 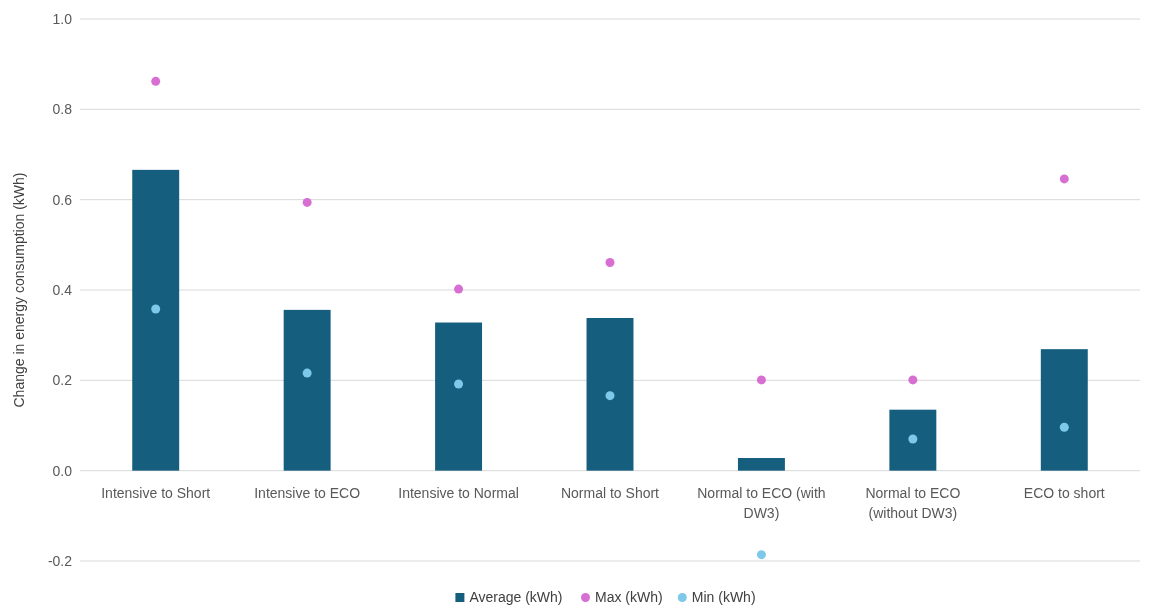 What do you see at coordinates (307, 492) in the screenshot?
I see `x-tick-label: Intensive to ECO` at bounding box center [307, 492].